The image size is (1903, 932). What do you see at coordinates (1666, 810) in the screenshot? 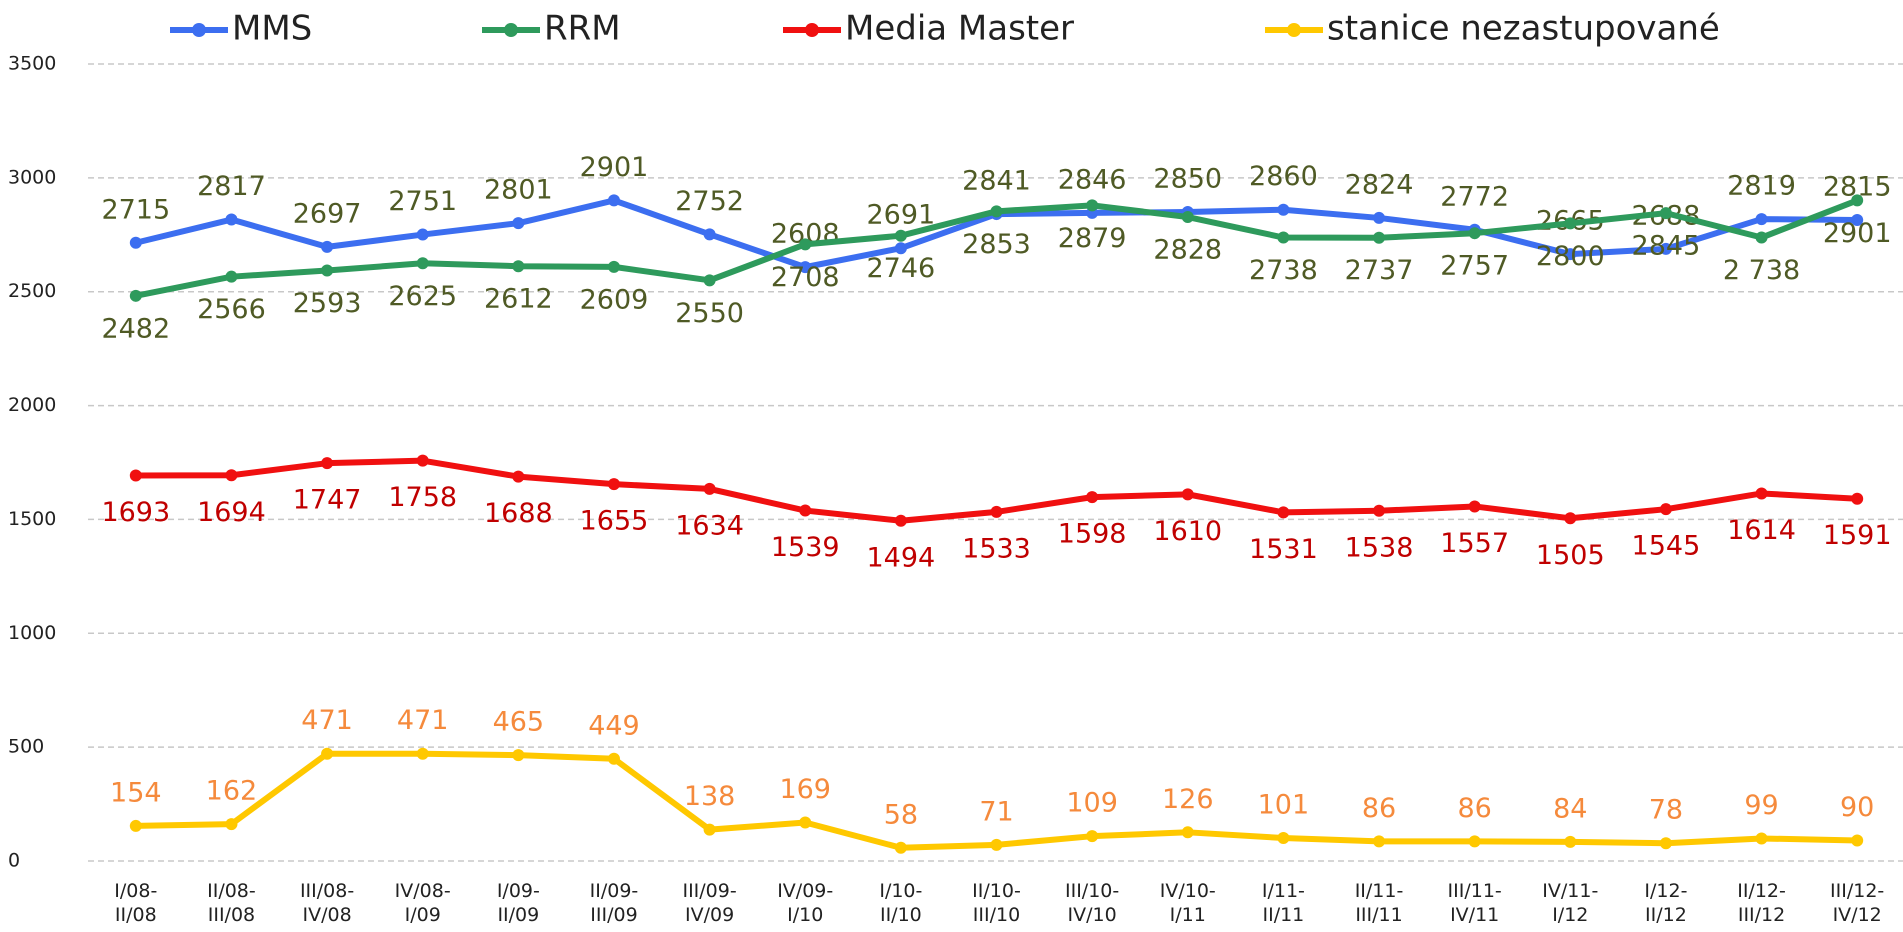
I see `data-label: 78` at bounding box center [1666, 810].